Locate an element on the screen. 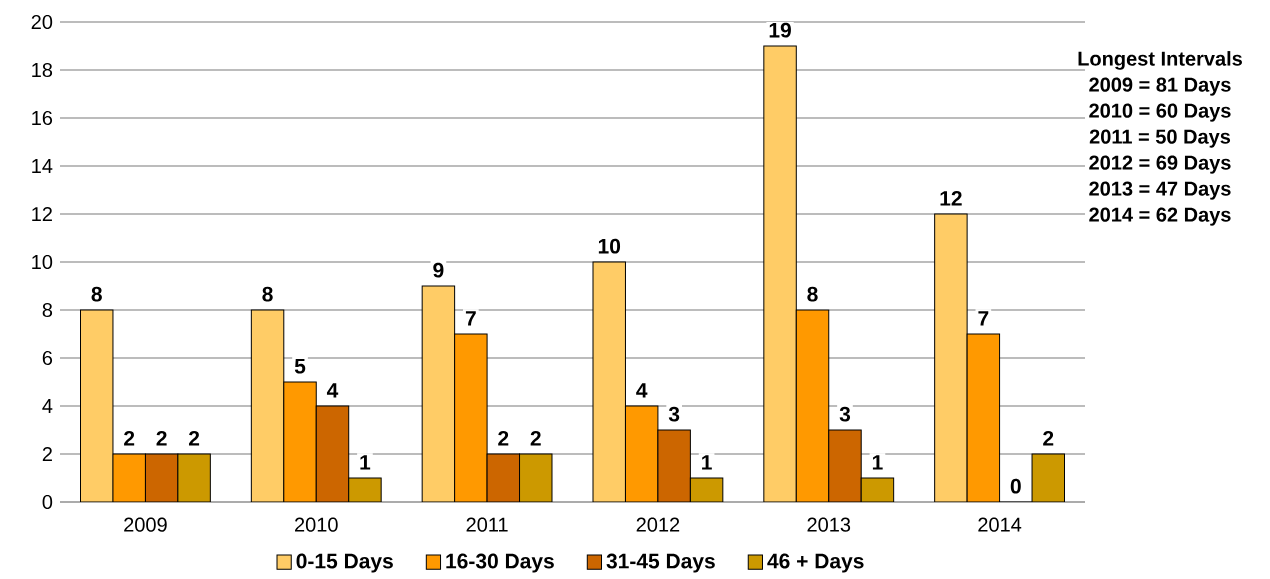  legend-label: 46 + Days is located at coordinates (815, 563).